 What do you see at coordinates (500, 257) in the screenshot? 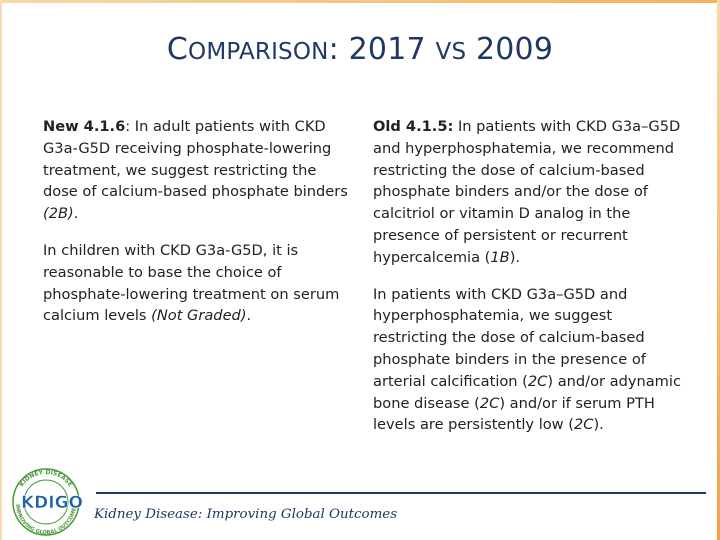
I see `old-guideline-grade-1: 1B` at bounding box center [500, 257].